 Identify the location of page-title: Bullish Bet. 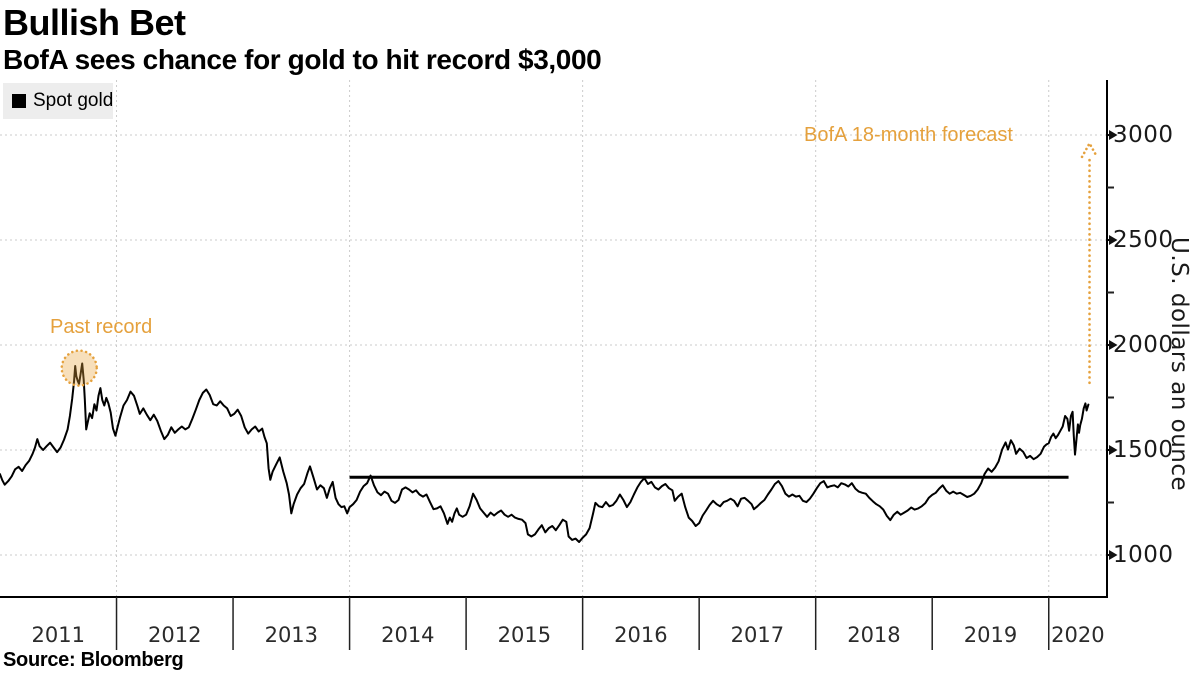
(94, 22).